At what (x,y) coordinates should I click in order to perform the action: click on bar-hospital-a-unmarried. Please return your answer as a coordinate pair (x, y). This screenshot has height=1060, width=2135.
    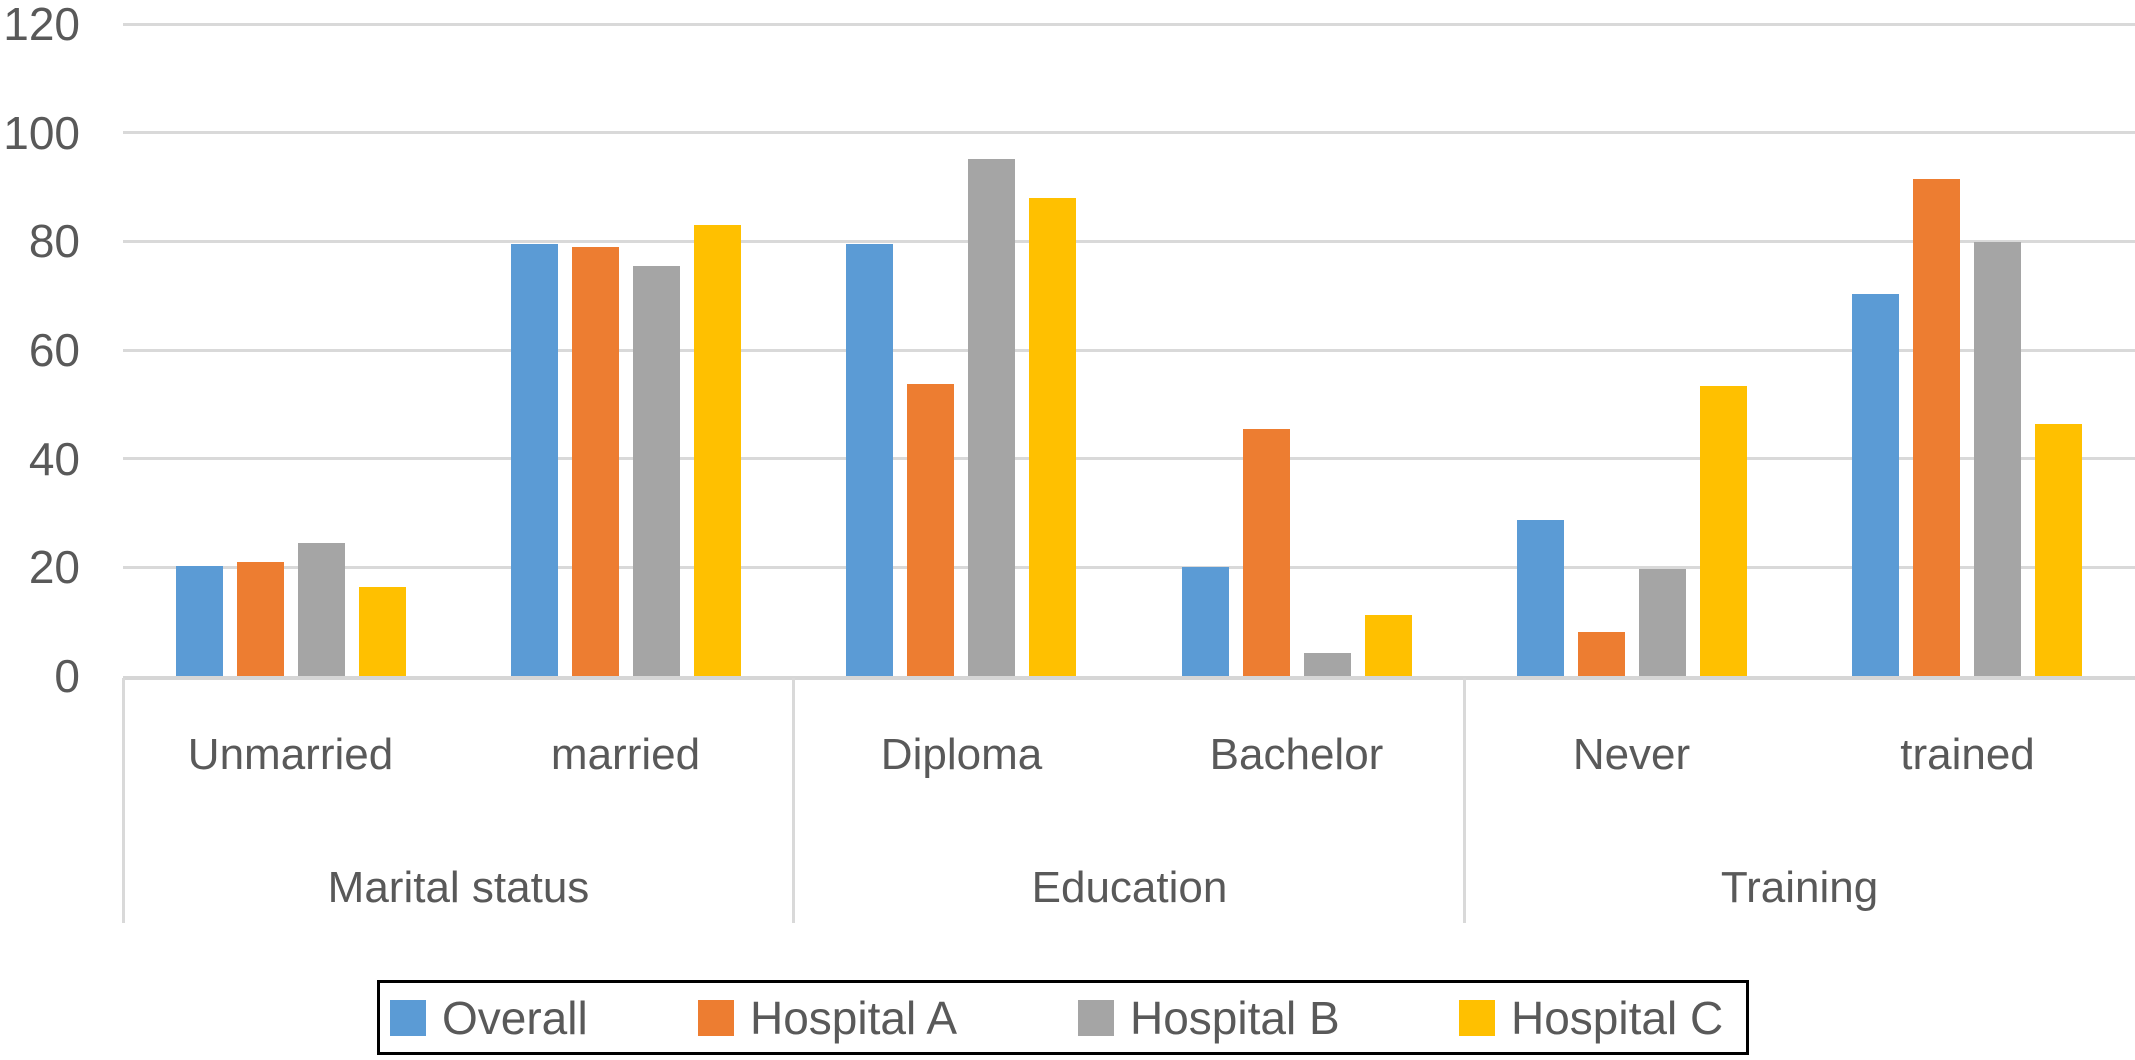
    Looking at the image, I should click on (260, 619).